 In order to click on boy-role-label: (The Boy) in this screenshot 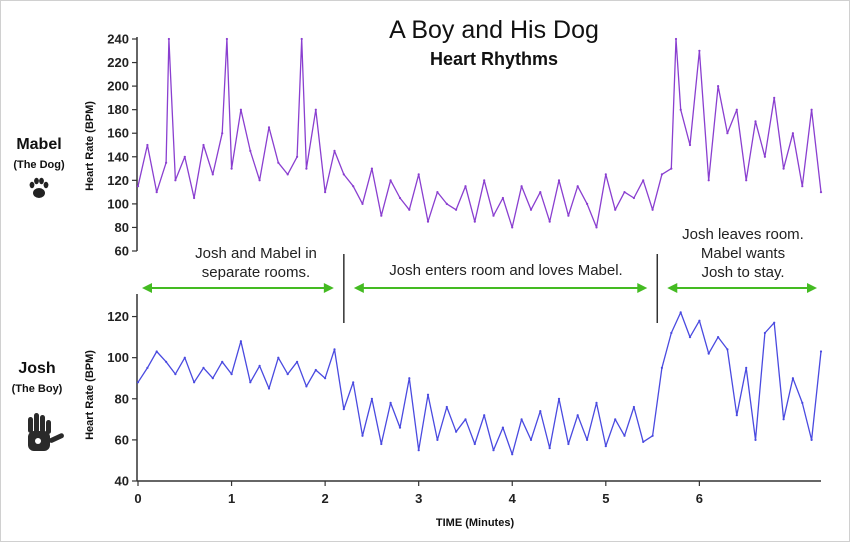, I will do `click(37, 389)`.